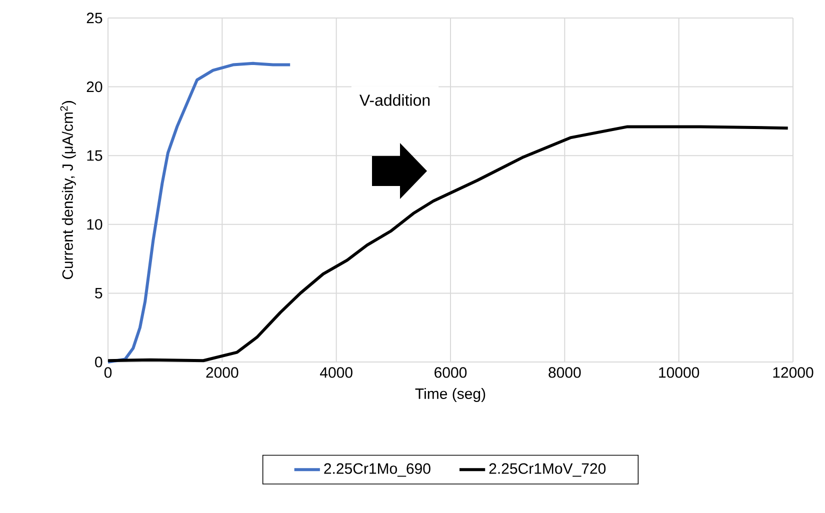  I want to click on y-tick-label: 15, so click(94, 155).